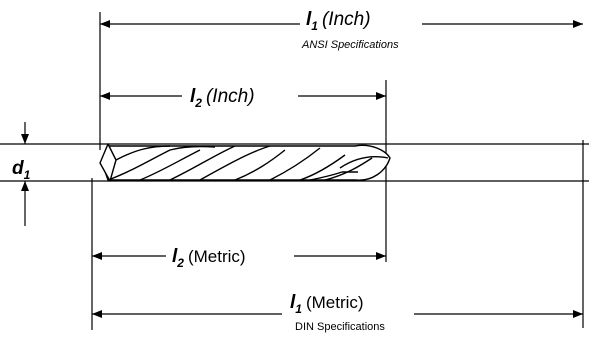  I want to click on din-spec-label: DIN Specifications, so click(340, 327).